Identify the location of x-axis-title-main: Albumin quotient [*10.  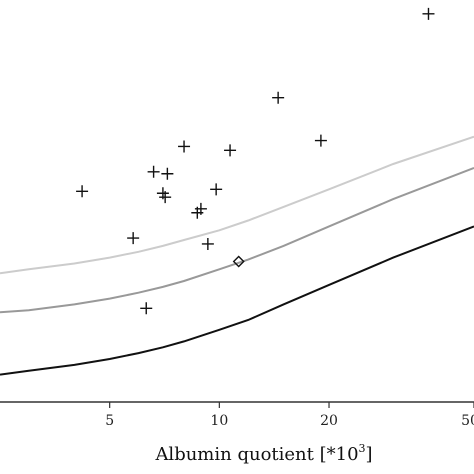
(256, 454).